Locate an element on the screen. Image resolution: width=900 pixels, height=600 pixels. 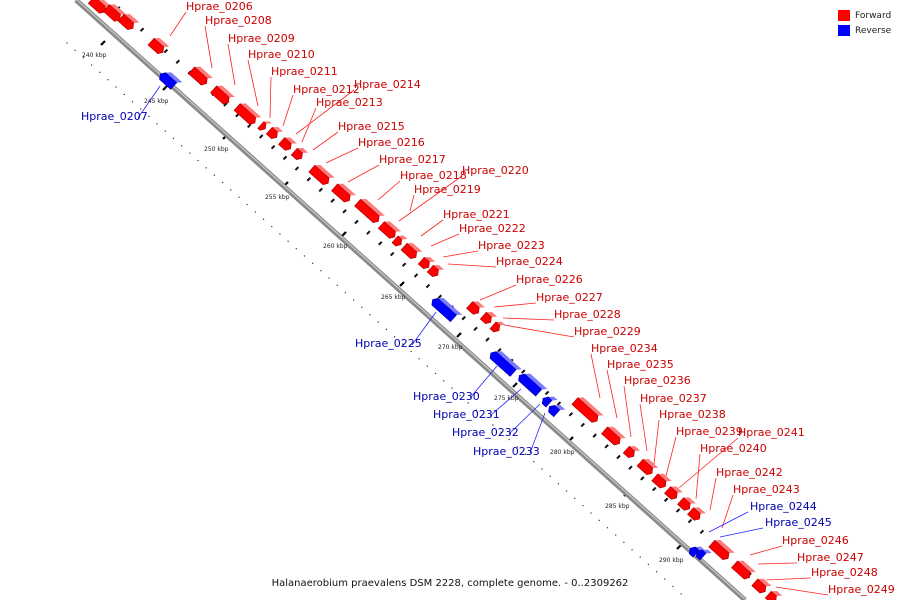
forward-gene-label: Hprae_0241 is located at coordinates (771, 432).